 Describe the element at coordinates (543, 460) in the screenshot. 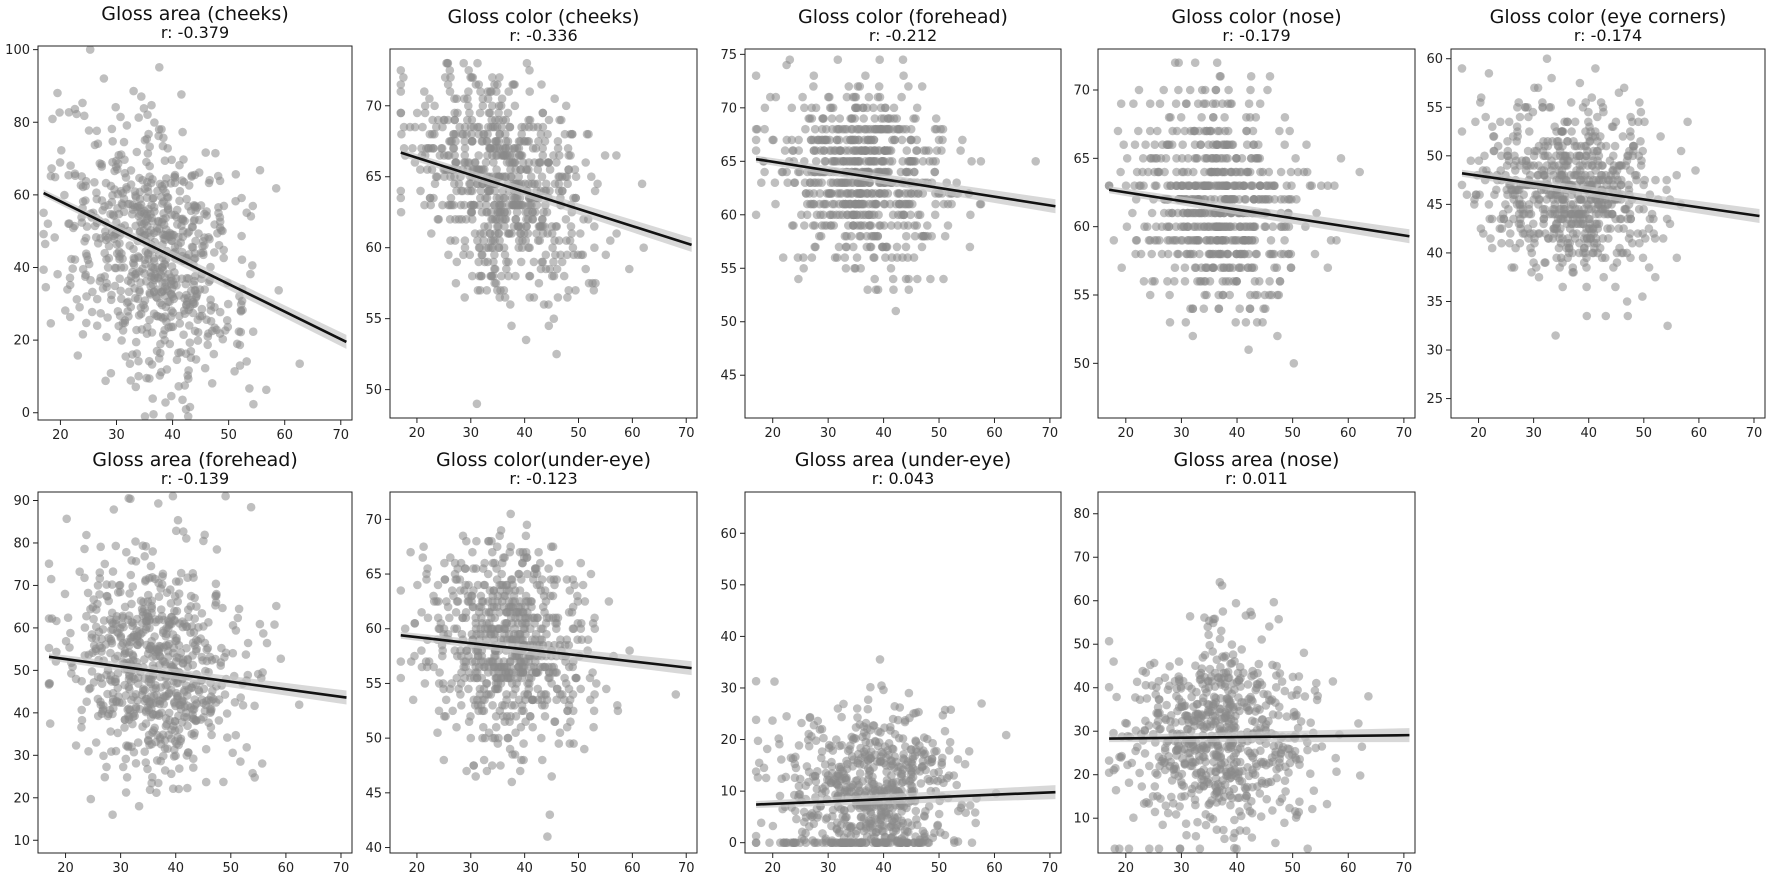

I see `panel-title: Gloss color(under-eye)` at that location.